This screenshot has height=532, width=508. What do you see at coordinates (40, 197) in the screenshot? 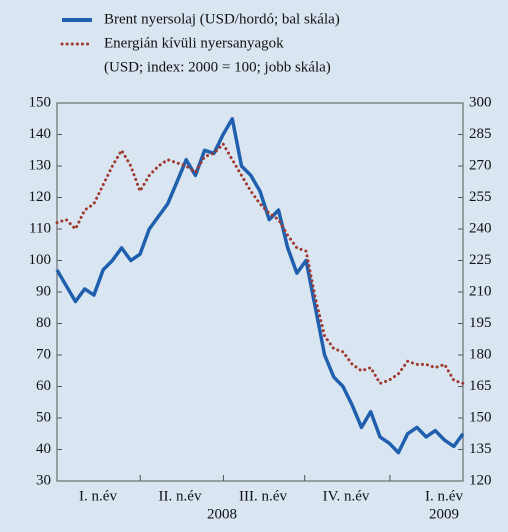
I see `y-tick-label: 120` at bounding box center [40, 197].